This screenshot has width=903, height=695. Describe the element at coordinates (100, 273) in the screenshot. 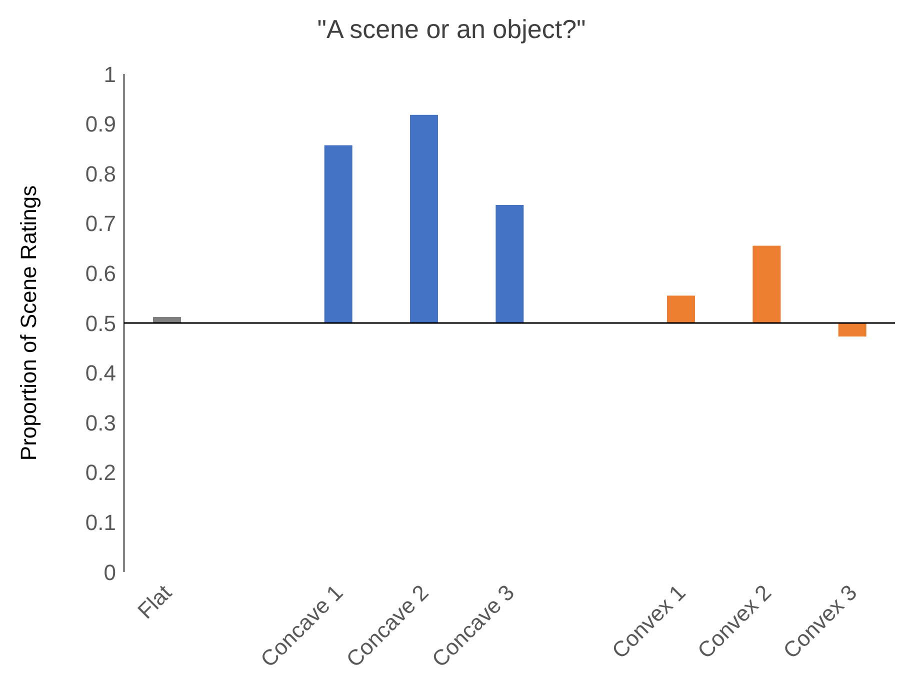

I see `y-tick-label: 0.6` at that location.